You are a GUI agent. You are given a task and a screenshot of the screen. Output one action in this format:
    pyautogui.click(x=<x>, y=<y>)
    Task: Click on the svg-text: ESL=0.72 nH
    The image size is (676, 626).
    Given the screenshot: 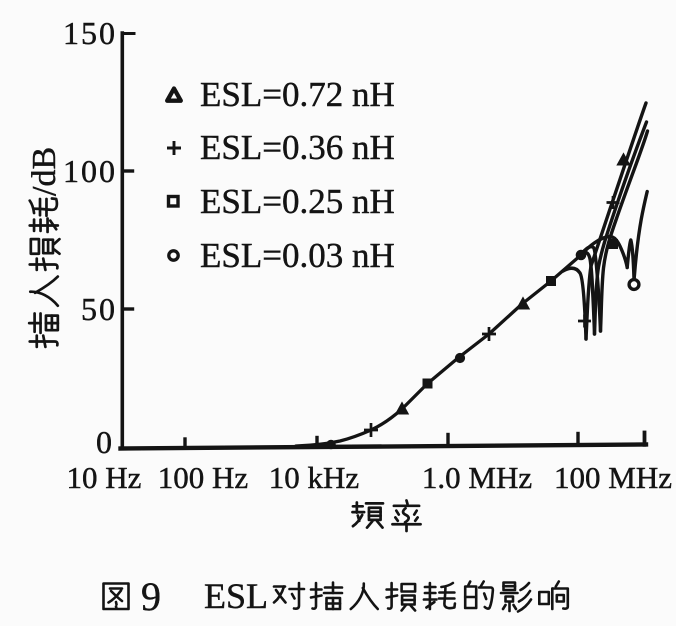 What is the action you would take?
    pyautogui.click(x=297, y=94)
    